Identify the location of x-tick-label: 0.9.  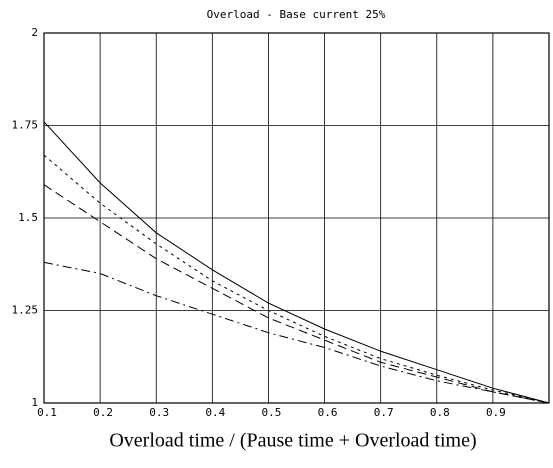
(496, 412).